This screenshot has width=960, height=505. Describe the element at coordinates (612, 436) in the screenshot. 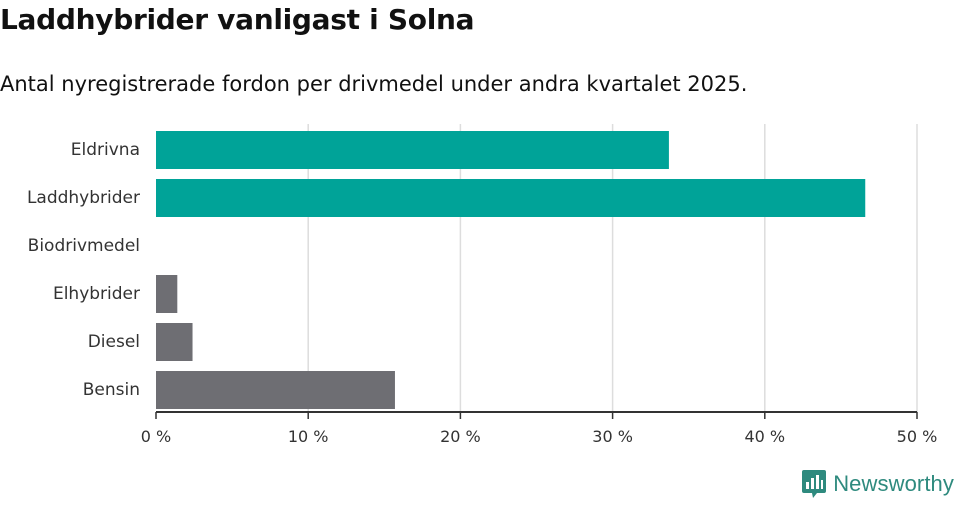

I see `x-tick-label: 30 %` at that location.